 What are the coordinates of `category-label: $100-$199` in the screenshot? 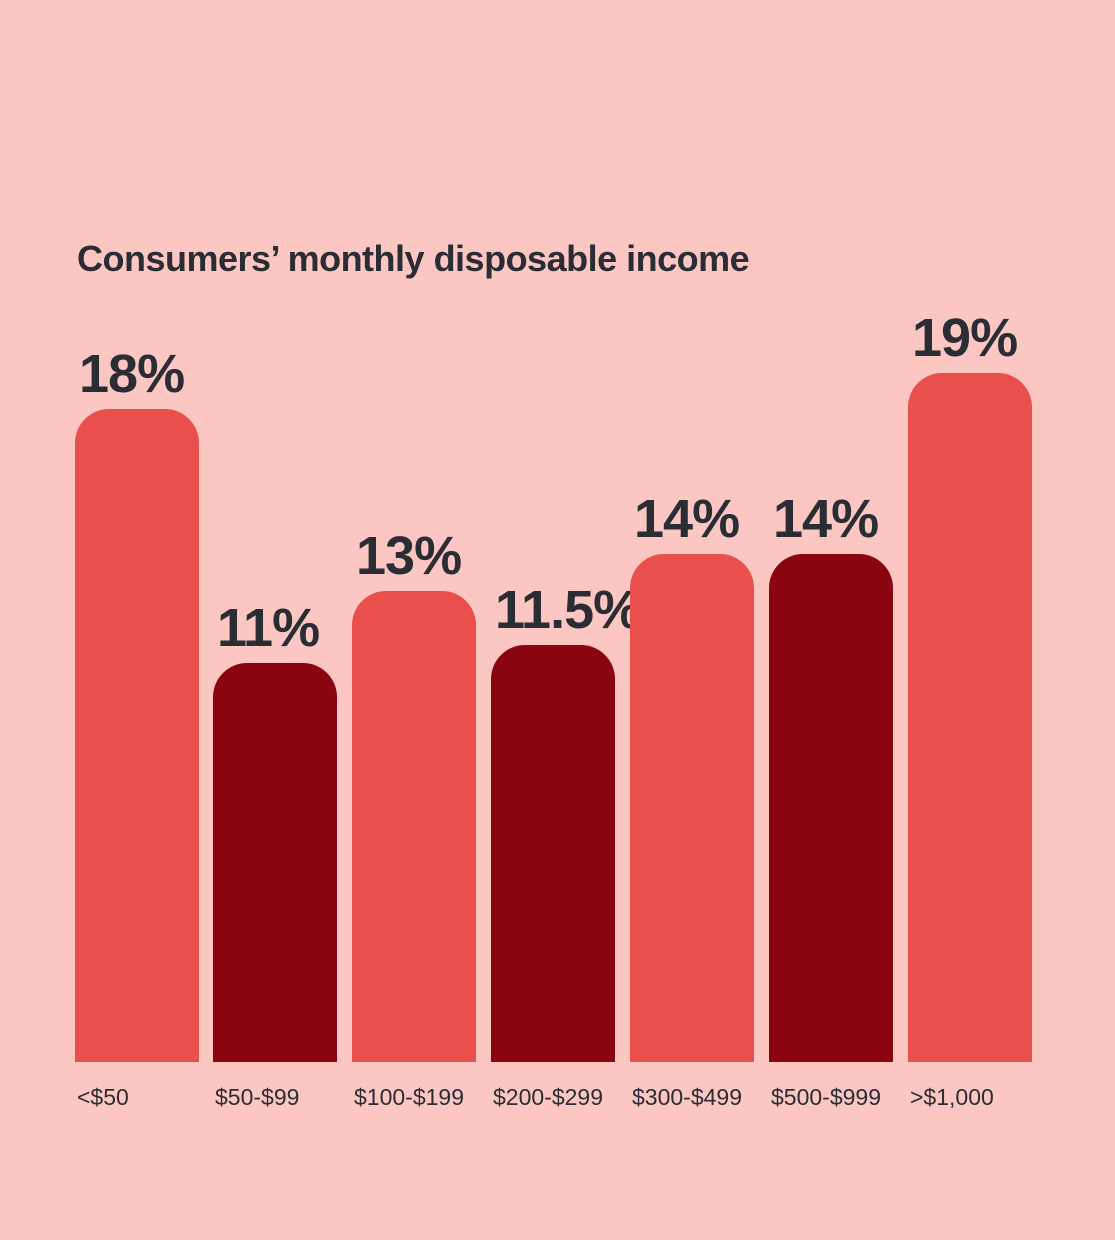 It's located at (409, 1097).